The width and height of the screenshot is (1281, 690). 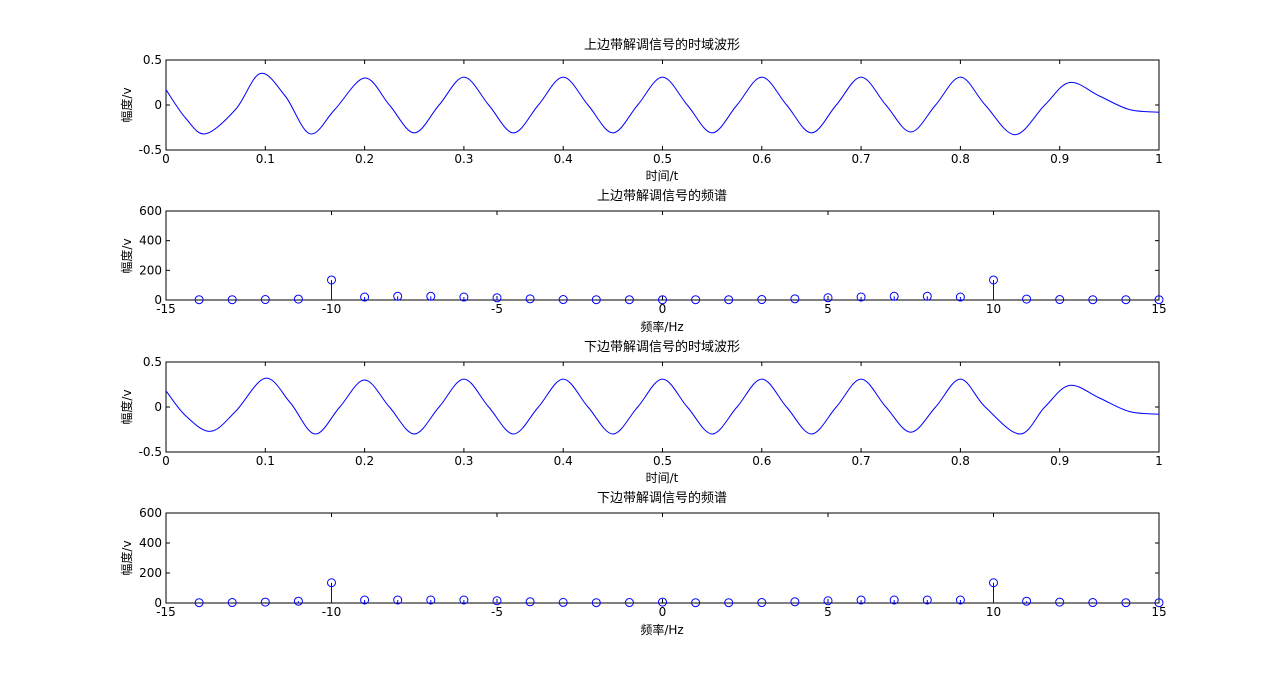 I want to click on x-axis-title: 频率/Hz, so click(x=661, y=629).